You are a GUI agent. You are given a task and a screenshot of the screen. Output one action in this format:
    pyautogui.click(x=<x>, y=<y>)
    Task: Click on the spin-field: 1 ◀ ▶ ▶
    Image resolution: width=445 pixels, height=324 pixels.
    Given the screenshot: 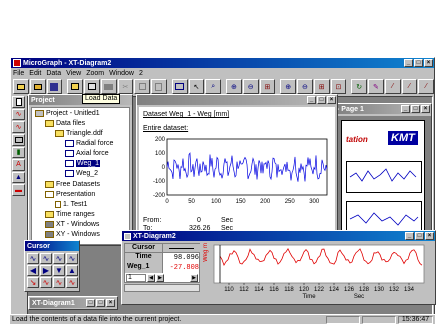 What is the action you would take?
    pyautogui.click(x=162, y=278)
    